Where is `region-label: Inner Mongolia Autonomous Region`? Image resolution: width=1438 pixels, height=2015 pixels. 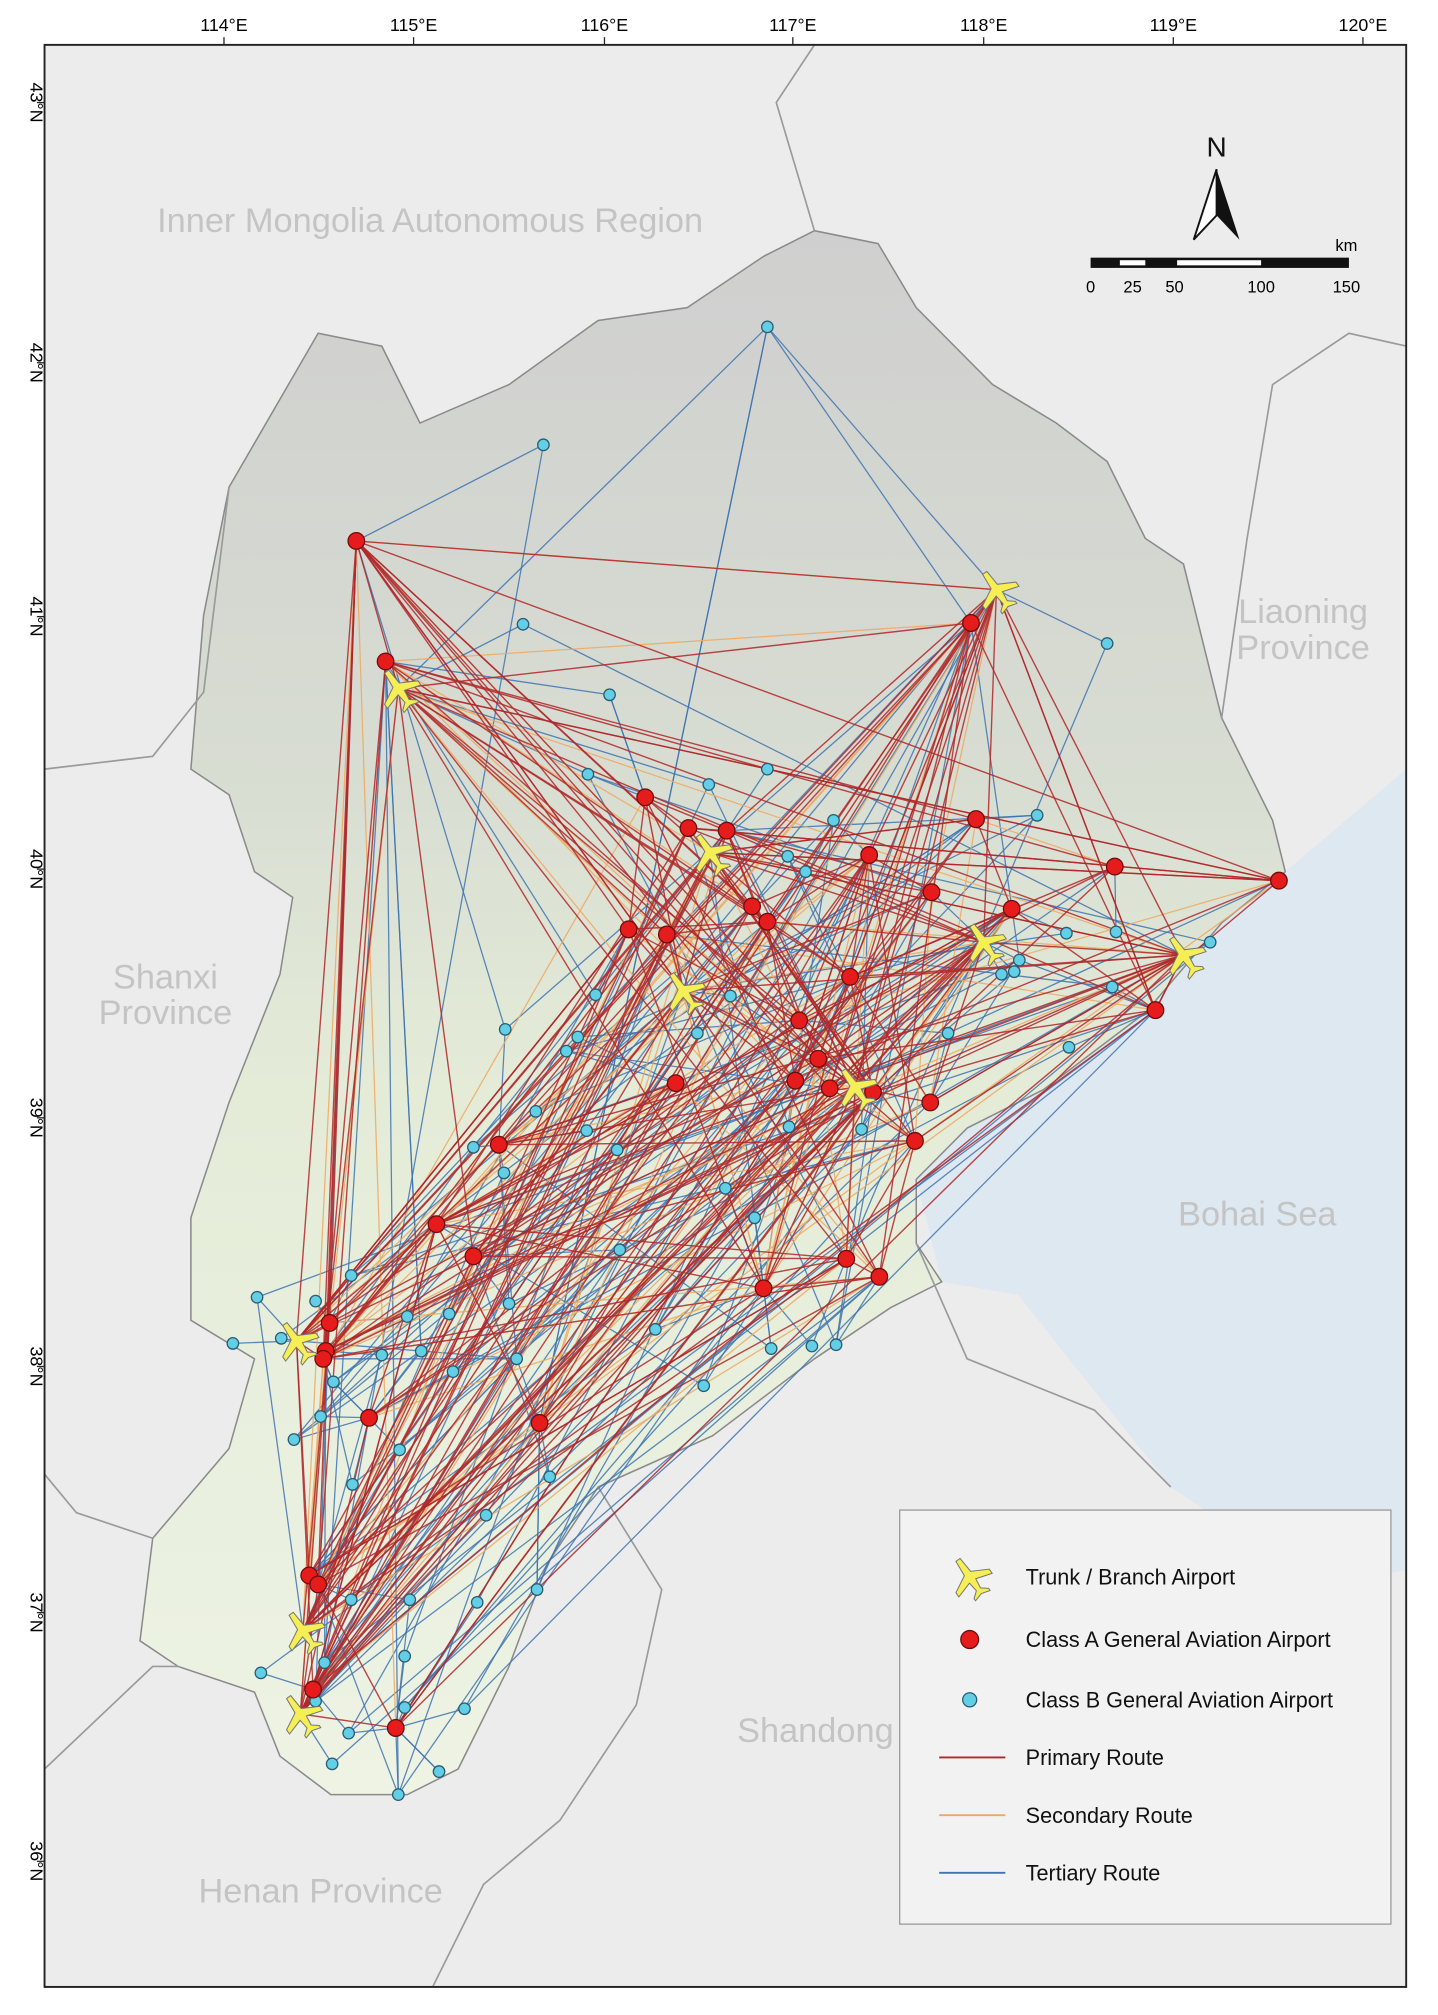
region-label: Inner Mongolia Autonomous Region is located at coordinates (430, 221).